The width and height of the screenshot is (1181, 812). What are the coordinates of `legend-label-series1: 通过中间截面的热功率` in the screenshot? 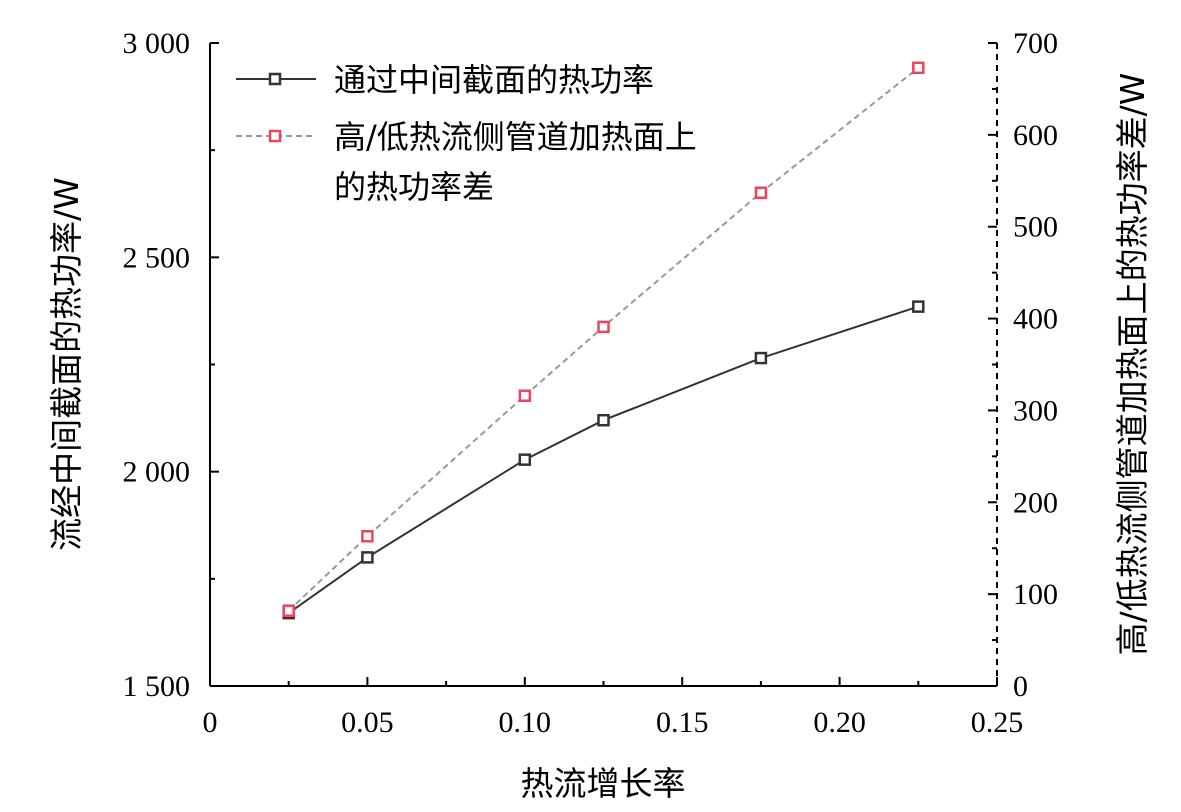 It's located at (494, 80).